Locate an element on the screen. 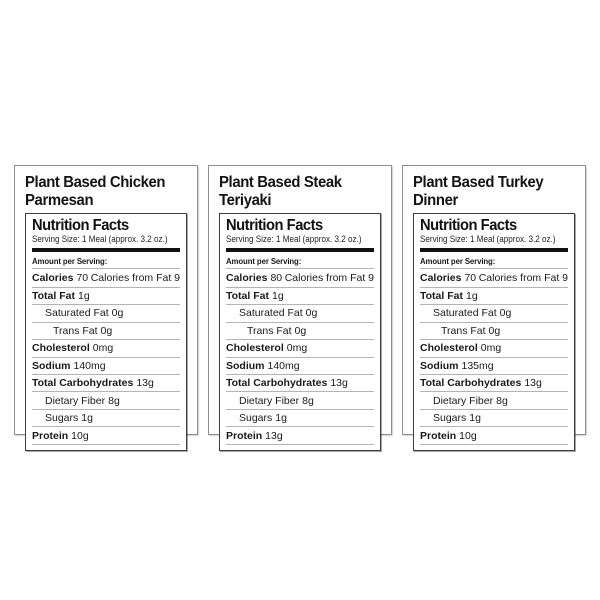 The width and height of the screenshot is (600, 600). product-title-line-1: Plant Based Steak is located at coordinates (280, 182).